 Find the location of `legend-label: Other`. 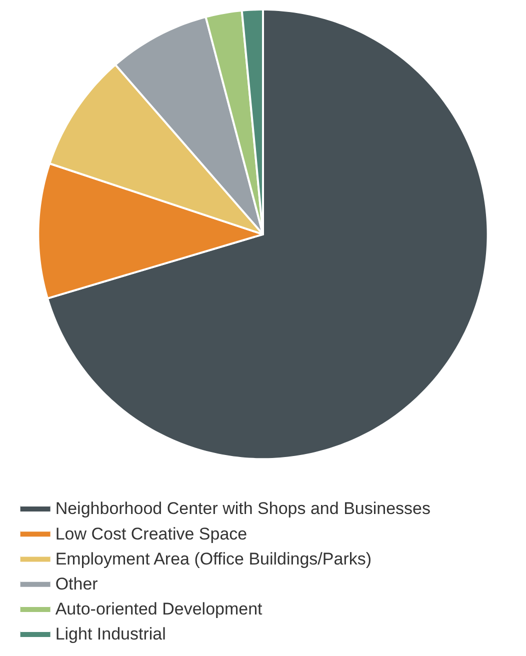

legend-label: Other is located at coordinates (76, 584).